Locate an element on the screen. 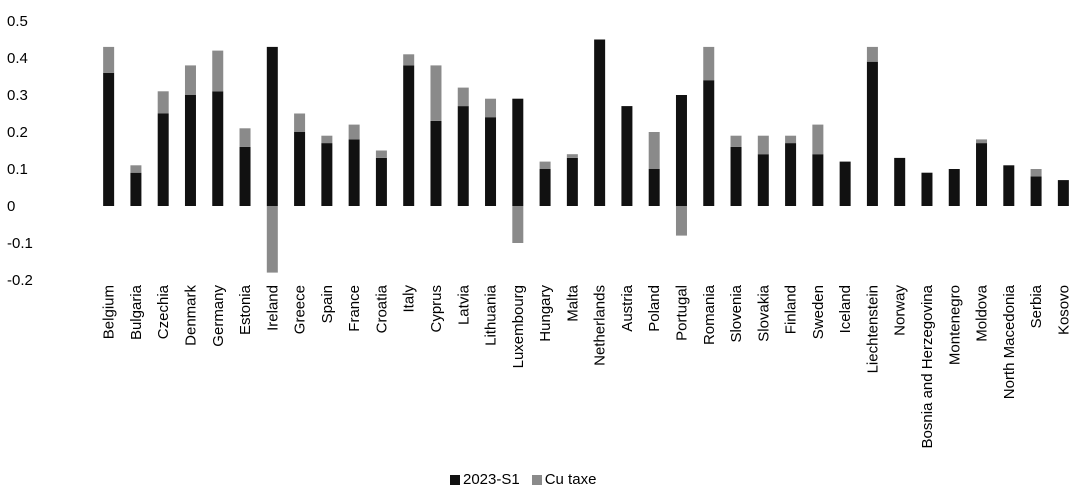 Image resolution: width=1077 pixels, height=503 pixels. x-tick-label: Belgium is located at coordinates (109, 312).